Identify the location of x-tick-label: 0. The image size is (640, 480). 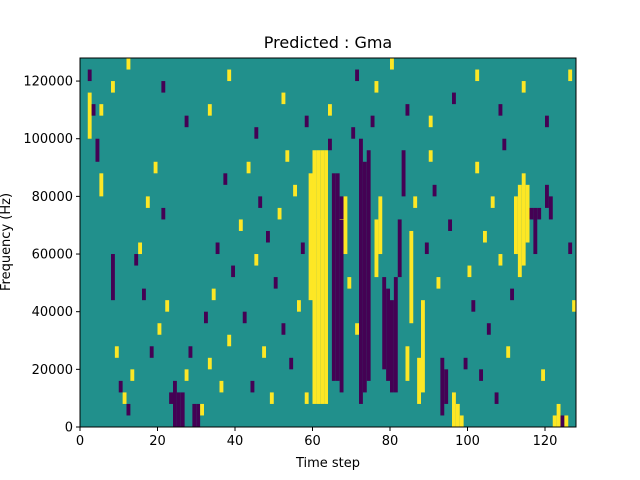
(80, 441).